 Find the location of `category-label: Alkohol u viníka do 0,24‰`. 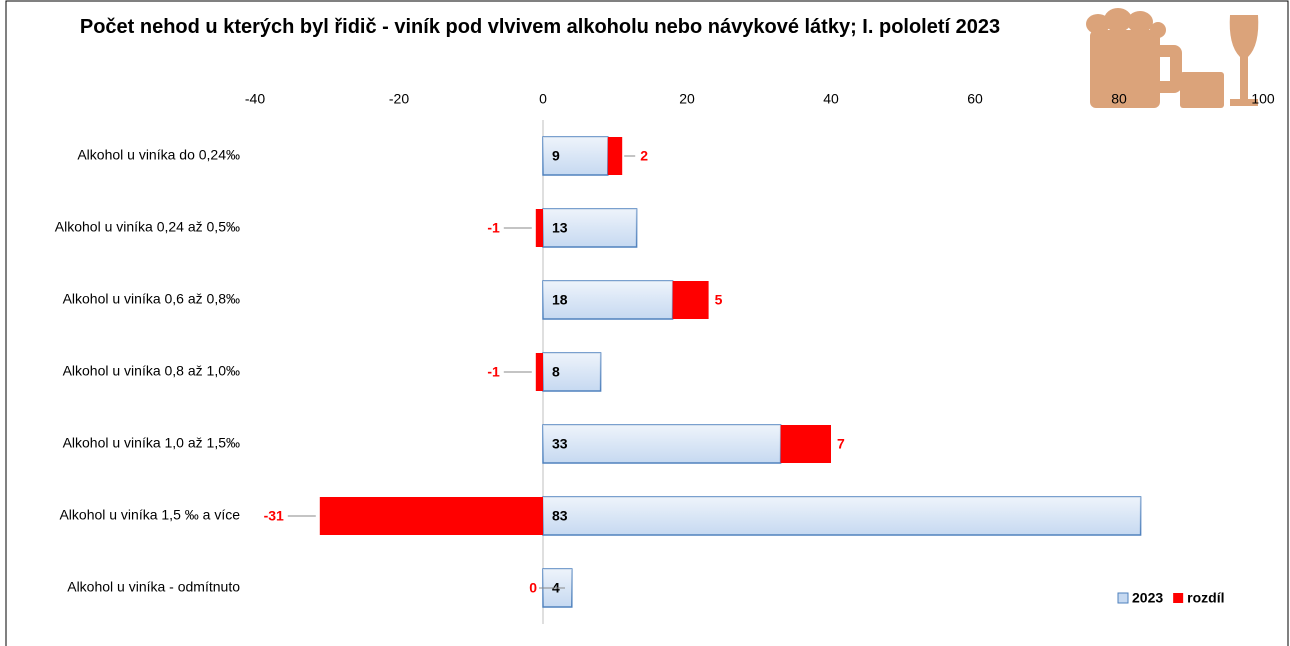

category-label: Alkohol u viníka do 0,24‰ is located at coordinates (158, 155).